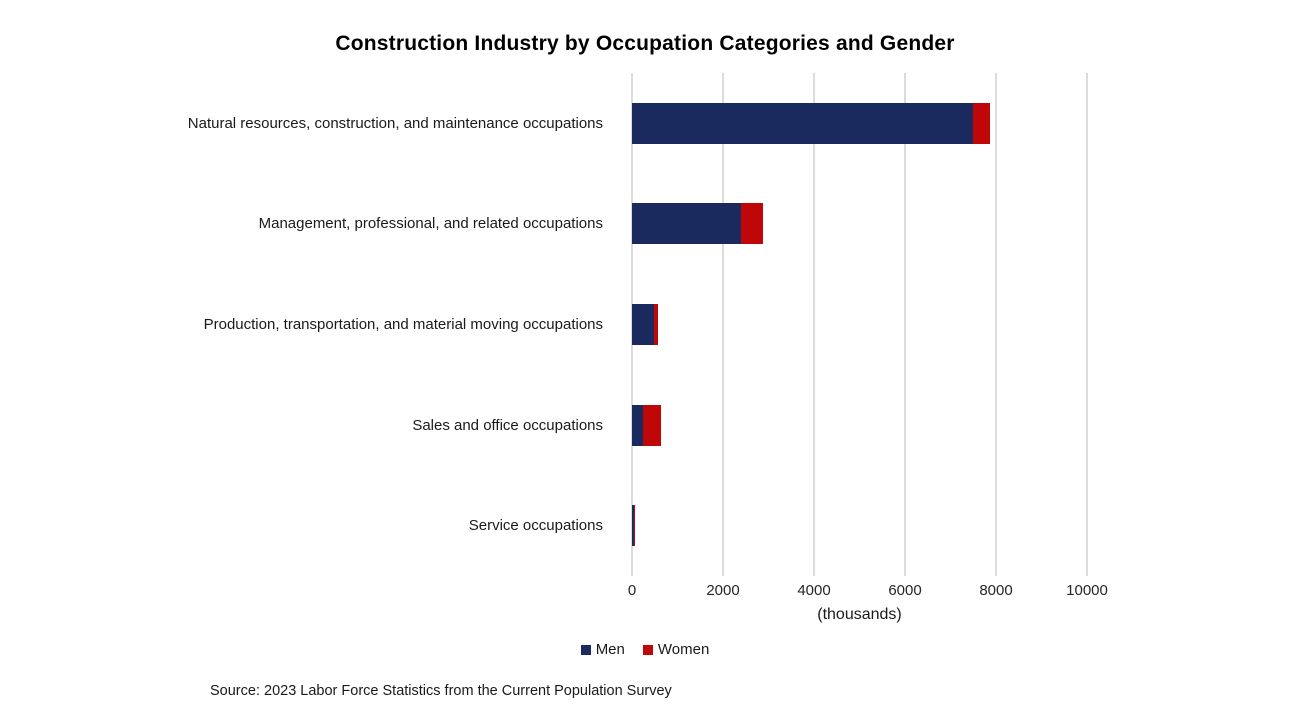 Image resolution: width=1290 pixels, height=726 pixels. What do you see at coordinates (996, 590) in the screenshot?
I see `x-tick-label: 8000` at bounding box center [996, 590].